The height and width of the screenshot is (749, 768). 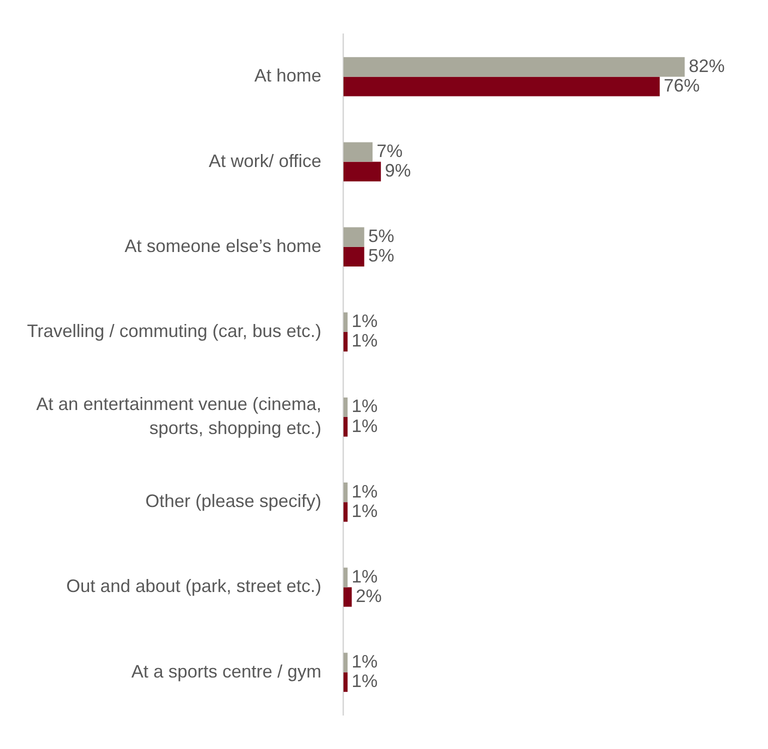 I want to click on data-label: 9%, so click(x=397, y=170).